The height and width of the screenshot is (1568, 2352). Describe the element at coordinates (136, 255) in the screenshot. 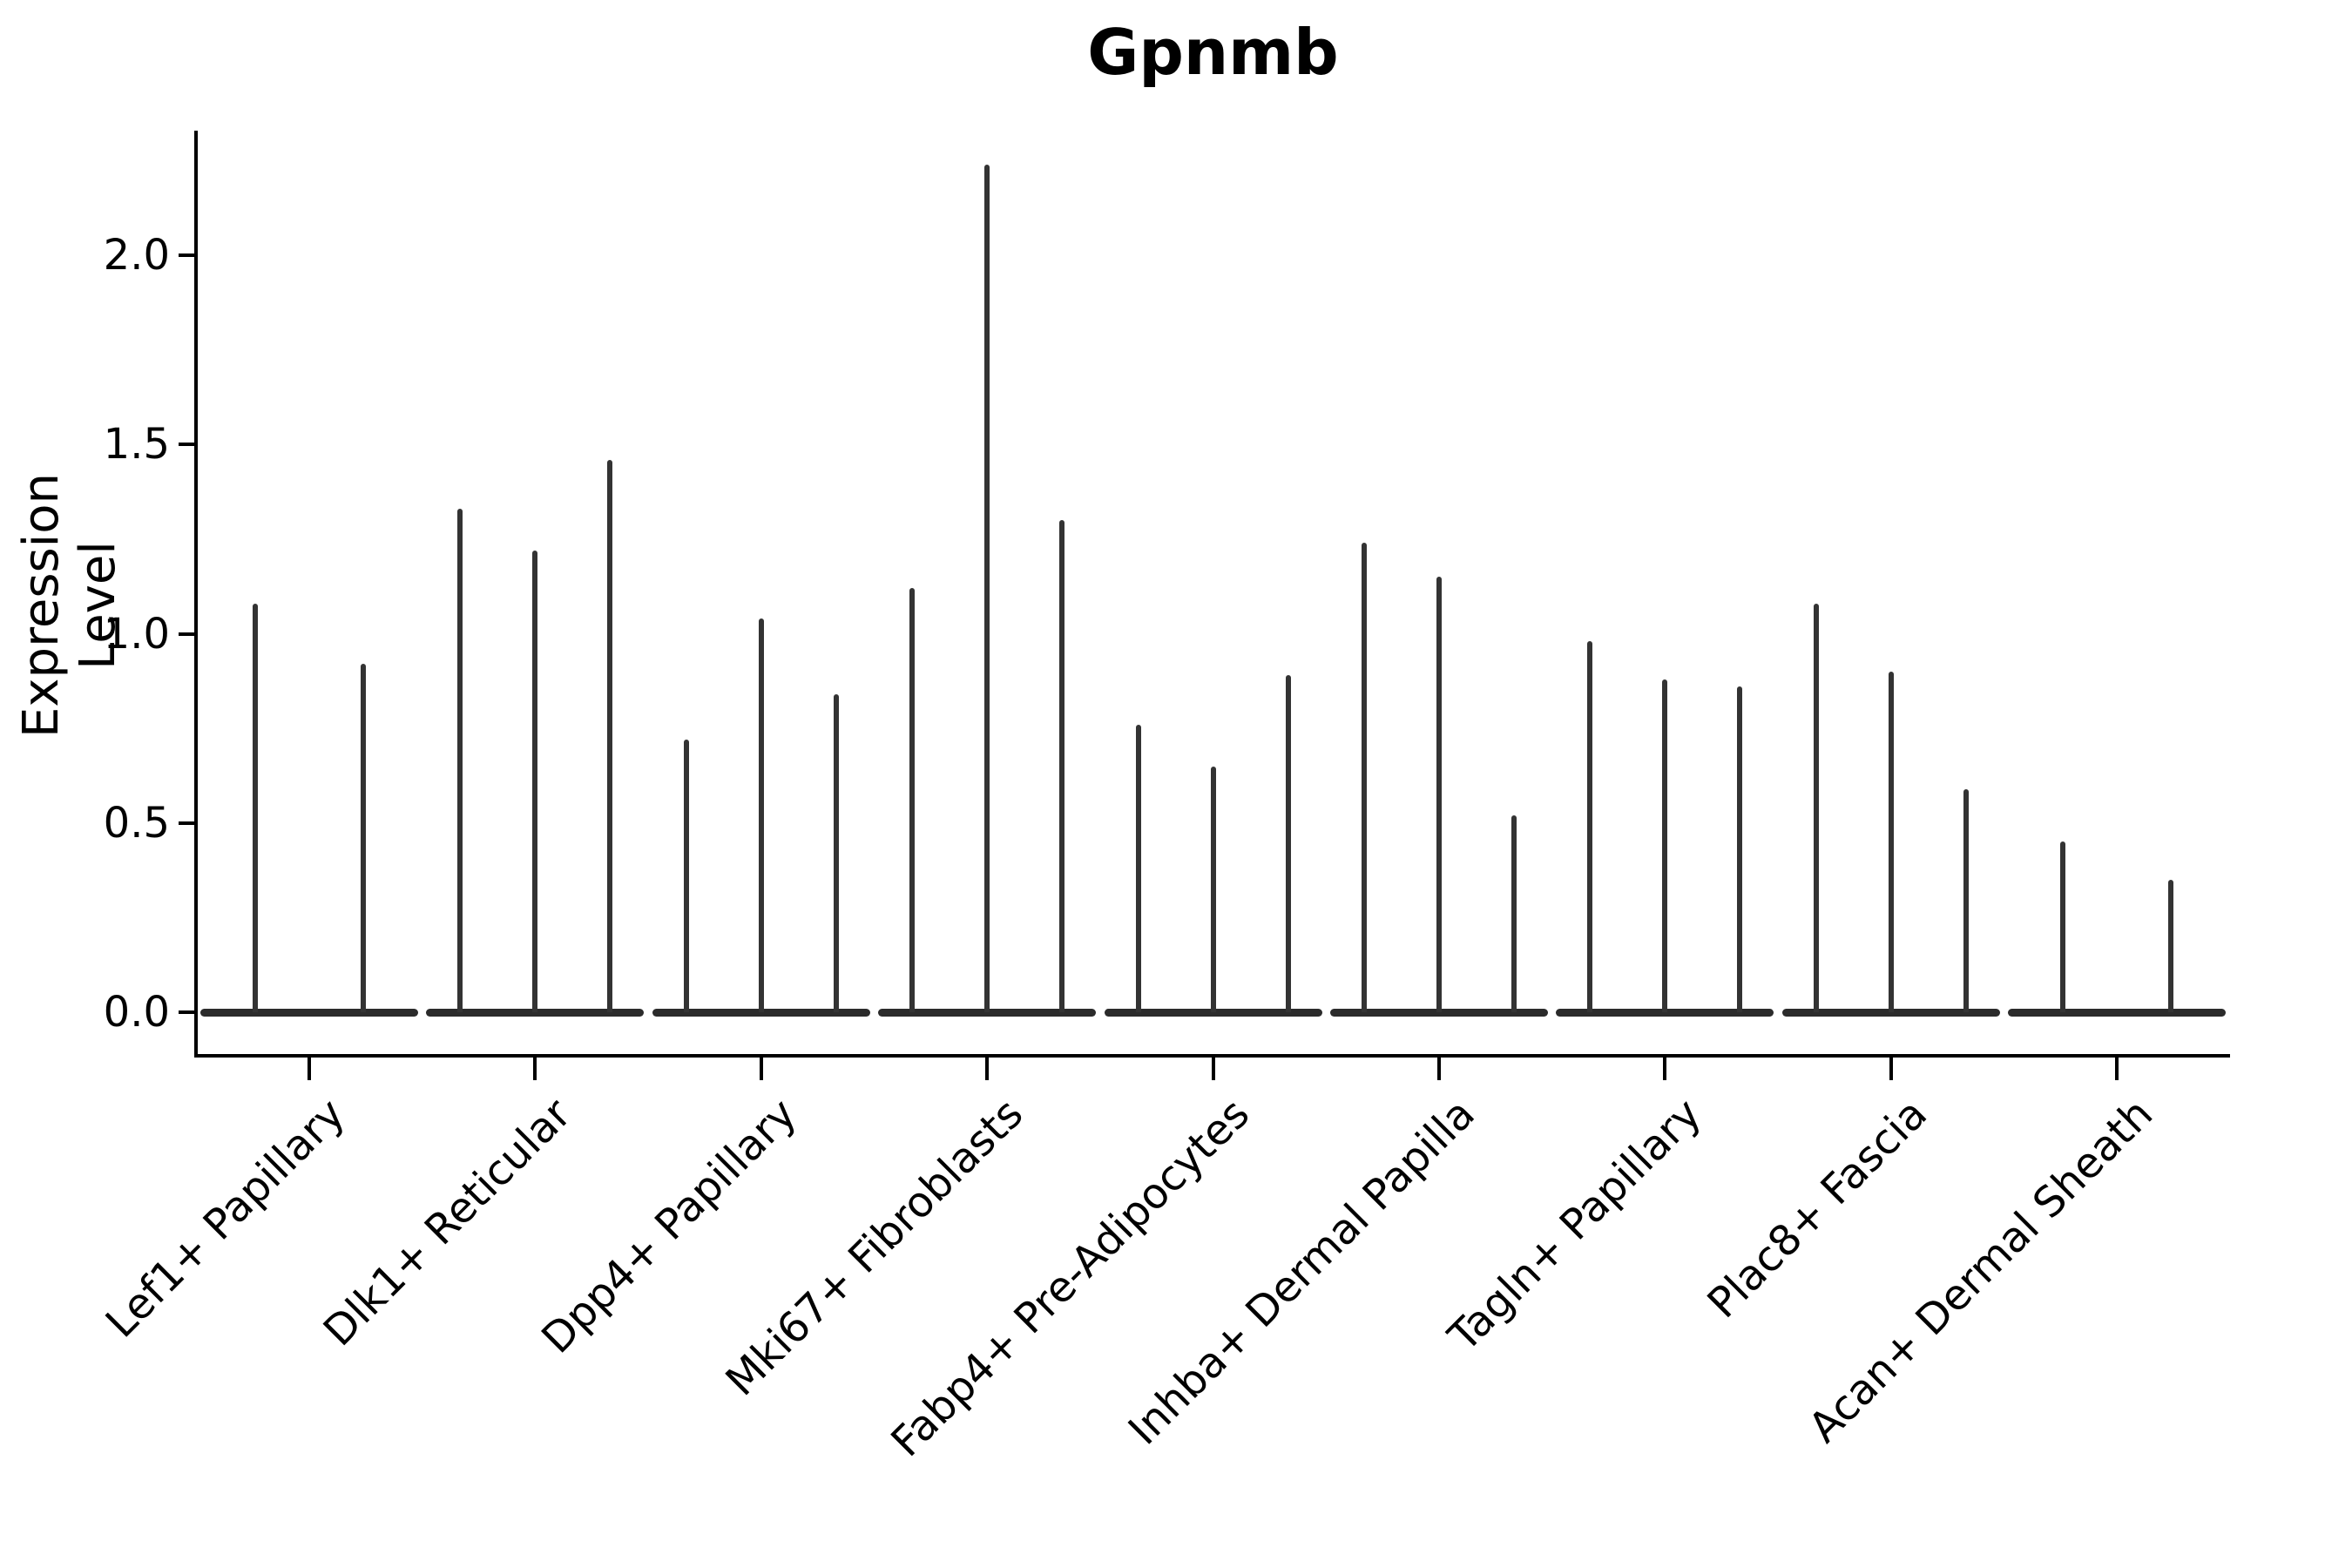

I see `y-tick-label: 2.0` at that location.